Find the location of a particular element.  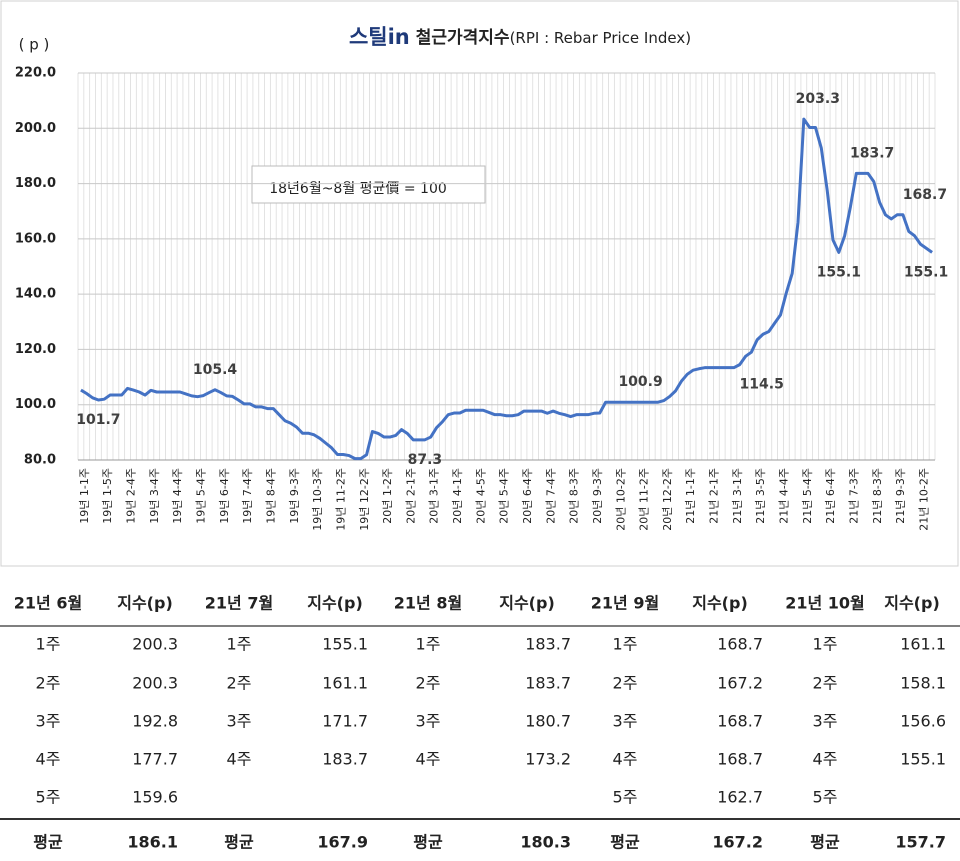

data-label: 114.5 is located at coordinates (762, 385).